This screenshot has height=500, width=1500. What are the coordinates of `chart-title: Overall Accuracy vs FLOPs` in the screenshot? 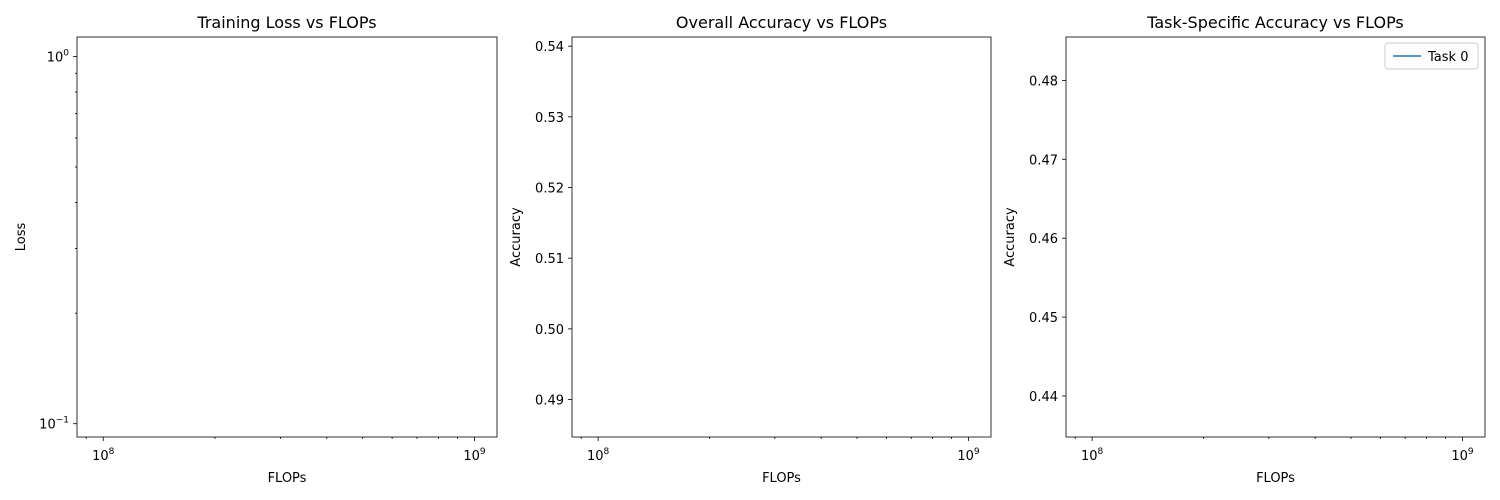 It's located at (781, 22).